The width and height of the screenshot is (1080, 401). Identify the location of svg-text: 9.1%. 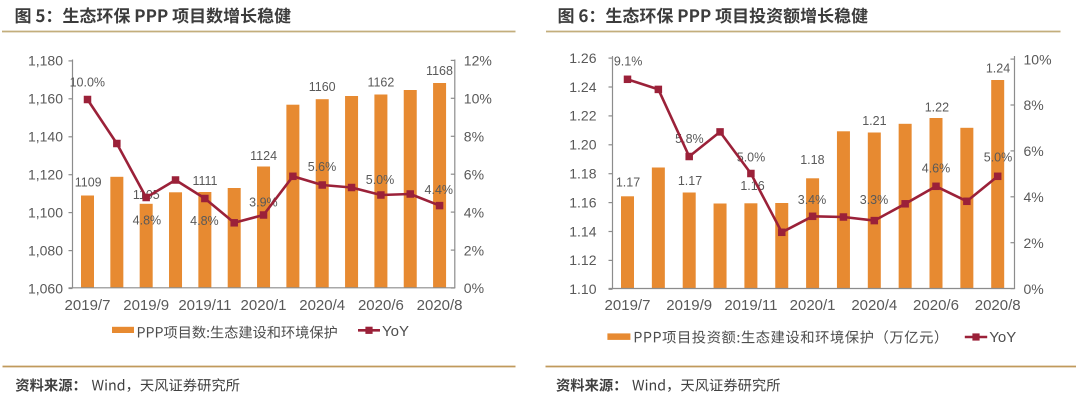
(628, 62).